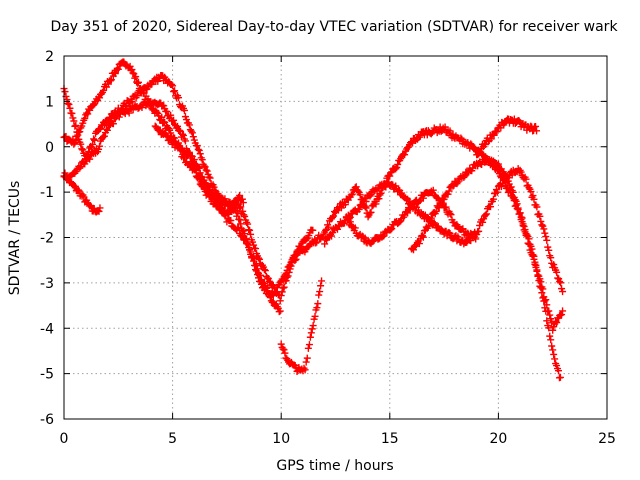  I want to click on y-tick-label: -1, so click(47, 193).